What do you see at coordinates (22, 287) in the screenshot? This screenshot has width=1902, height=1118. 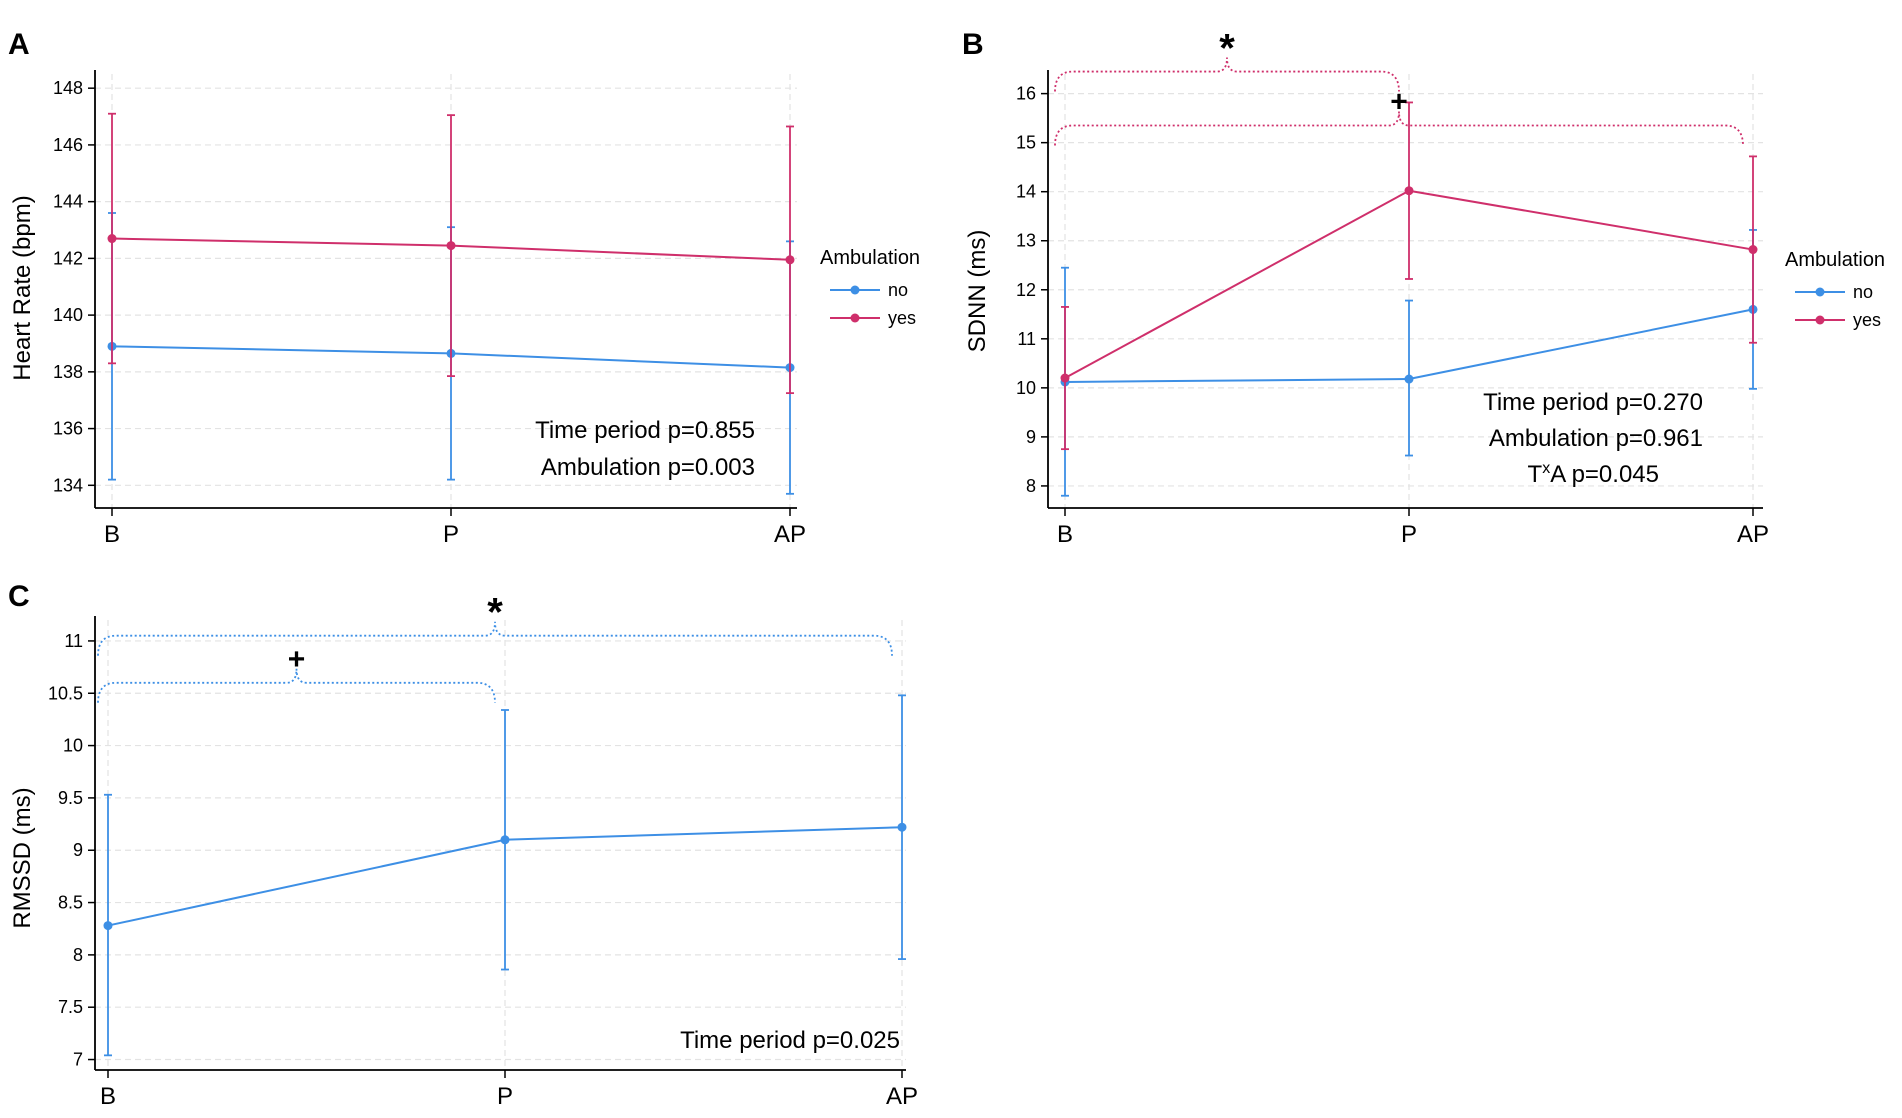 I see `y-axis-label: Heart Rate (bpm)` at bounding box center [22, 287].